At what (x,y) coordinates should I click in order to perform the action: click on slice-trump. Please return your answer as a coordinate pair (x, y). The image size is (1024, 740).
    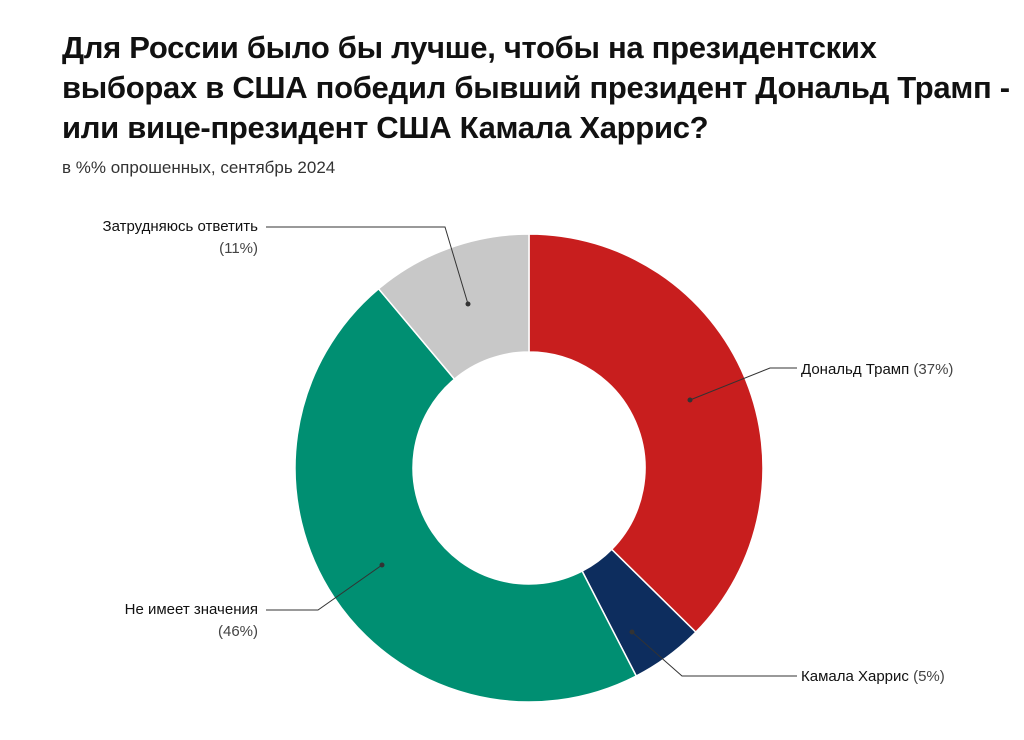
    Looking at the image, I should click on (646, 433).